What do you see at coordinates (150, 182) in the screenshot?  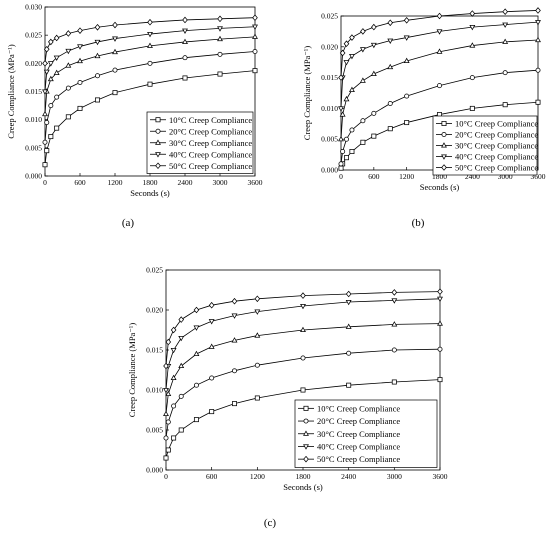 I see `x-tick-label: 1800` at bounding box center [150, 182].